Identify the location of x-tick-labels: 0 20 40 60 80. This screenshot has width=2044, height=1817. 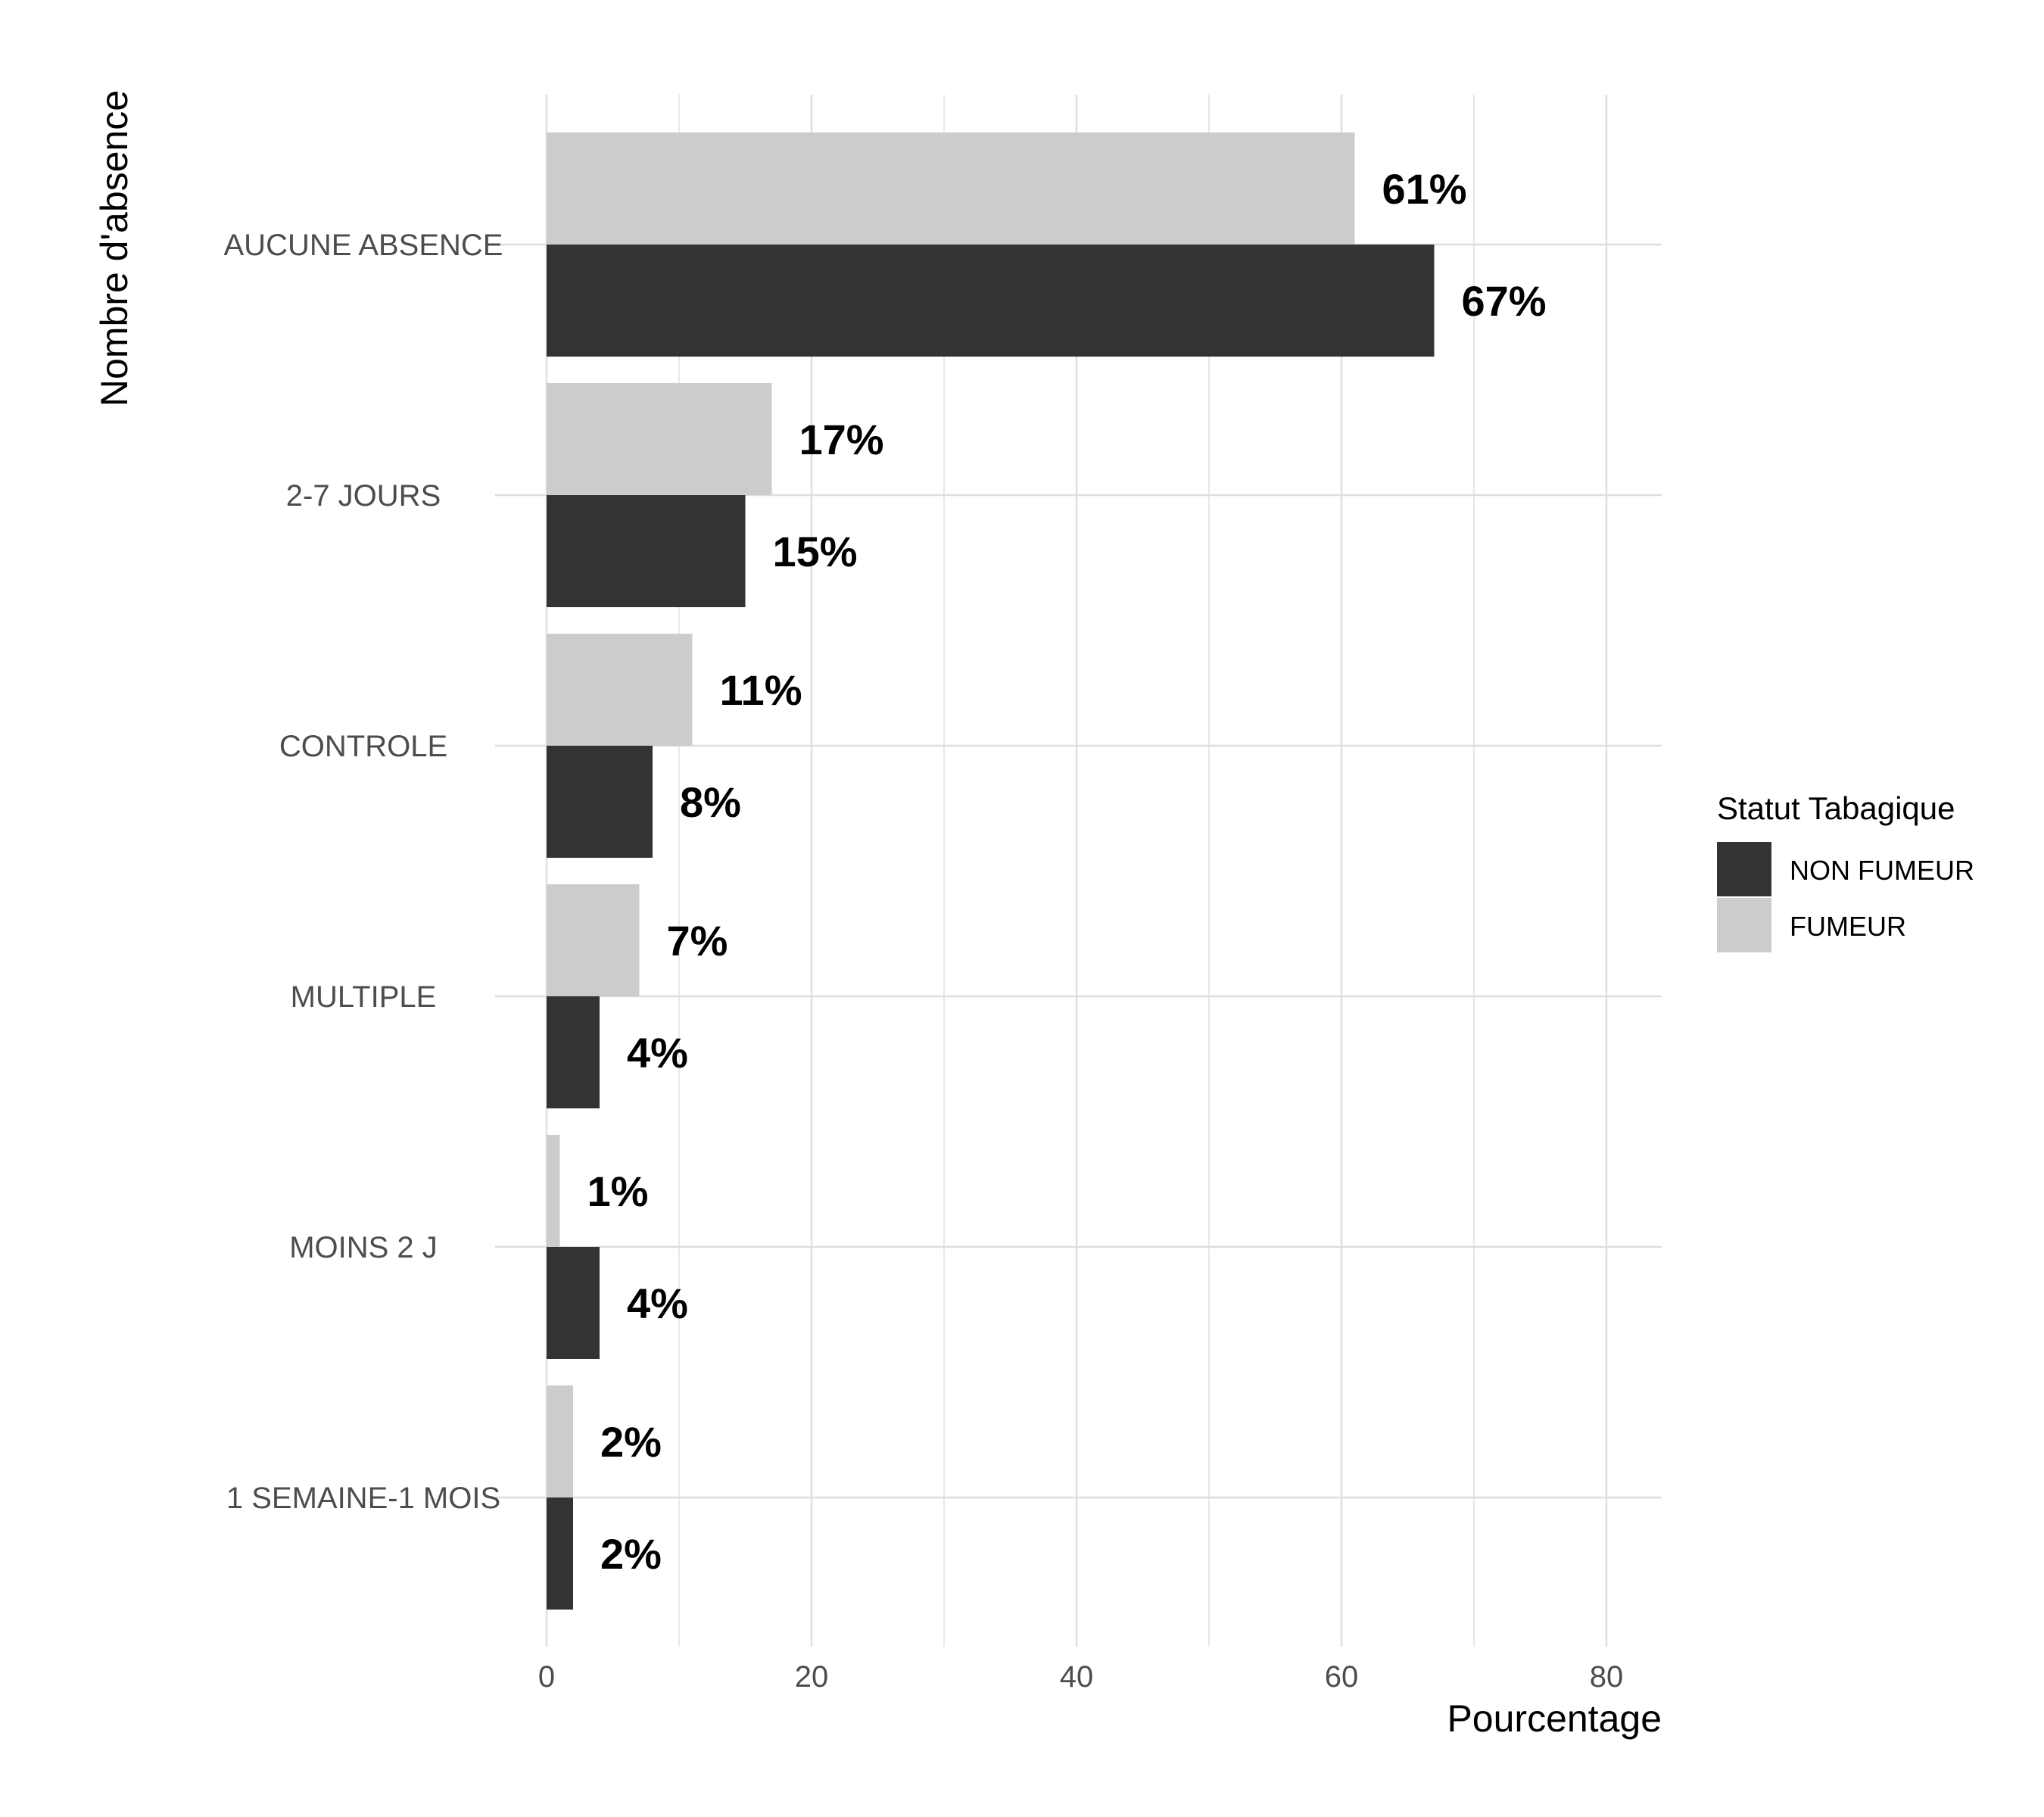
(1080, 1677).